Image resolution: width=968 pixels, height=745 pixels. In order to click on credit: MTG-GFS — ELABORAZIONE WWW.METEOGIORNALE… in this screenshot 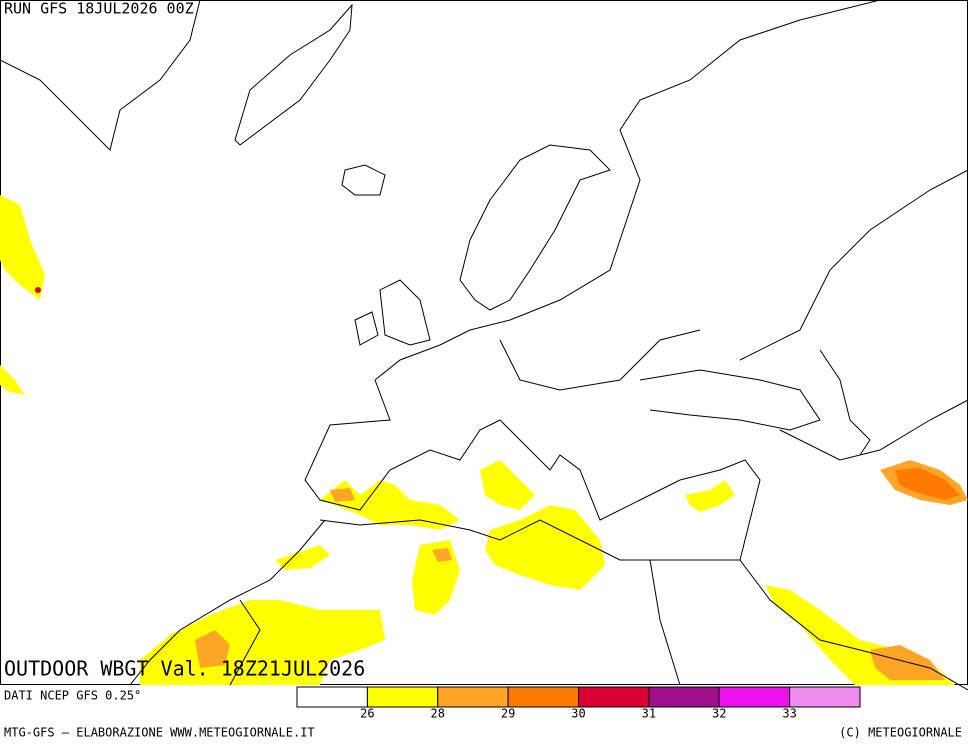, I will do `click(159, 733)`.